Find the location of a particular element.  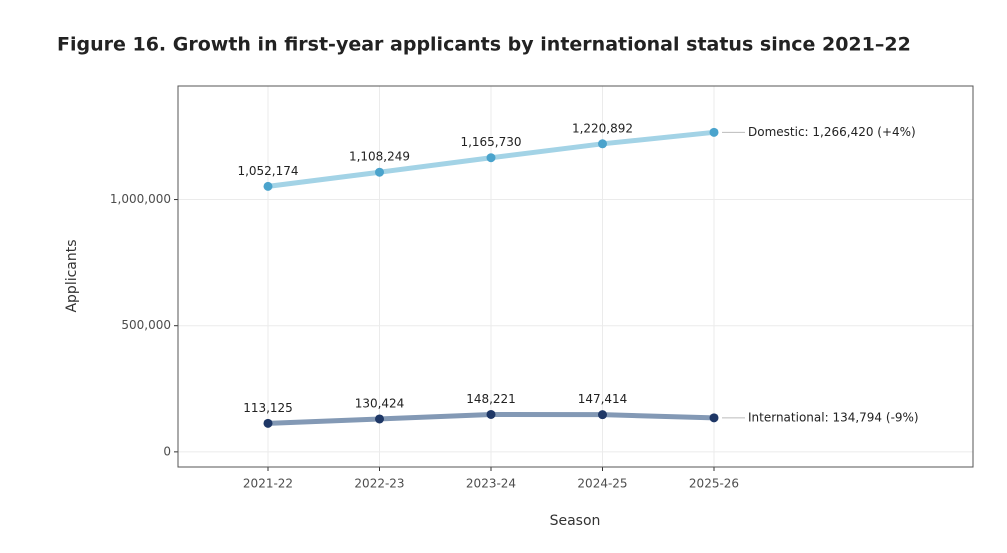

x-tick-label: 2023-24 is located at coordinates (491, 484).